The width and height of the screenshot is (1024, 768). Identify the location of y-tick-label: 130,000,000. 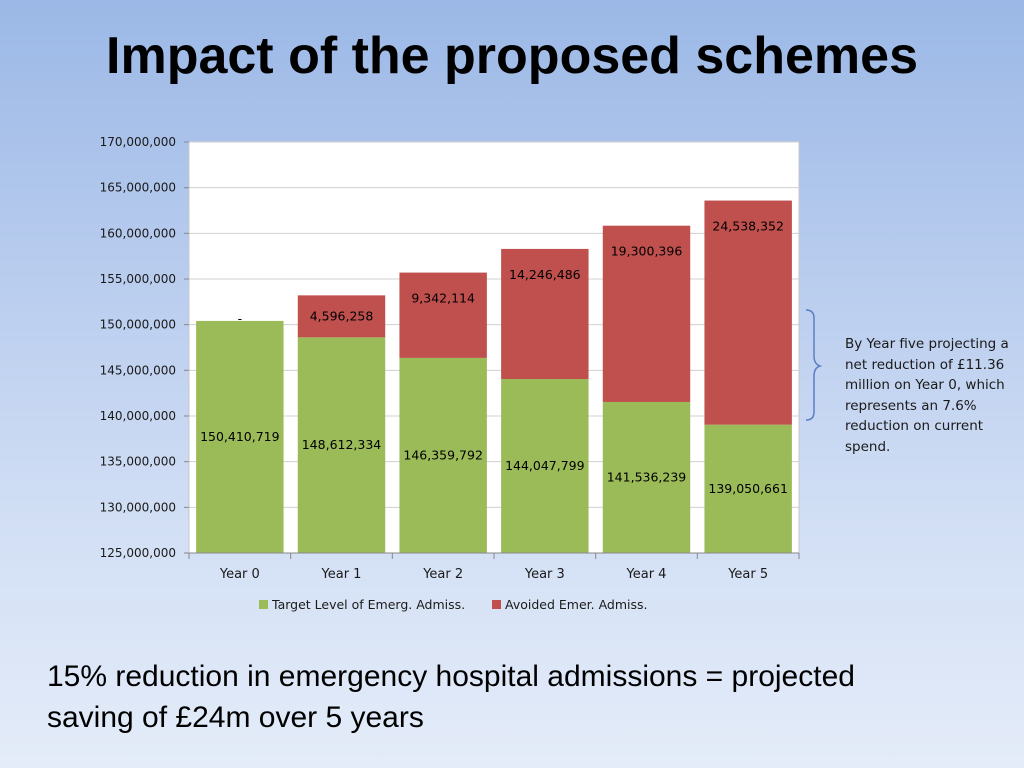
(138, 507).